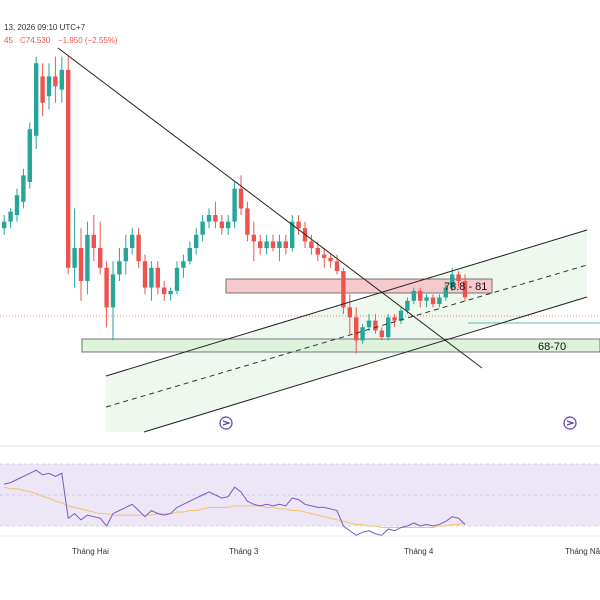  I want to click on resistance-zone-label: 78.8 - 81, so click(465, 287).